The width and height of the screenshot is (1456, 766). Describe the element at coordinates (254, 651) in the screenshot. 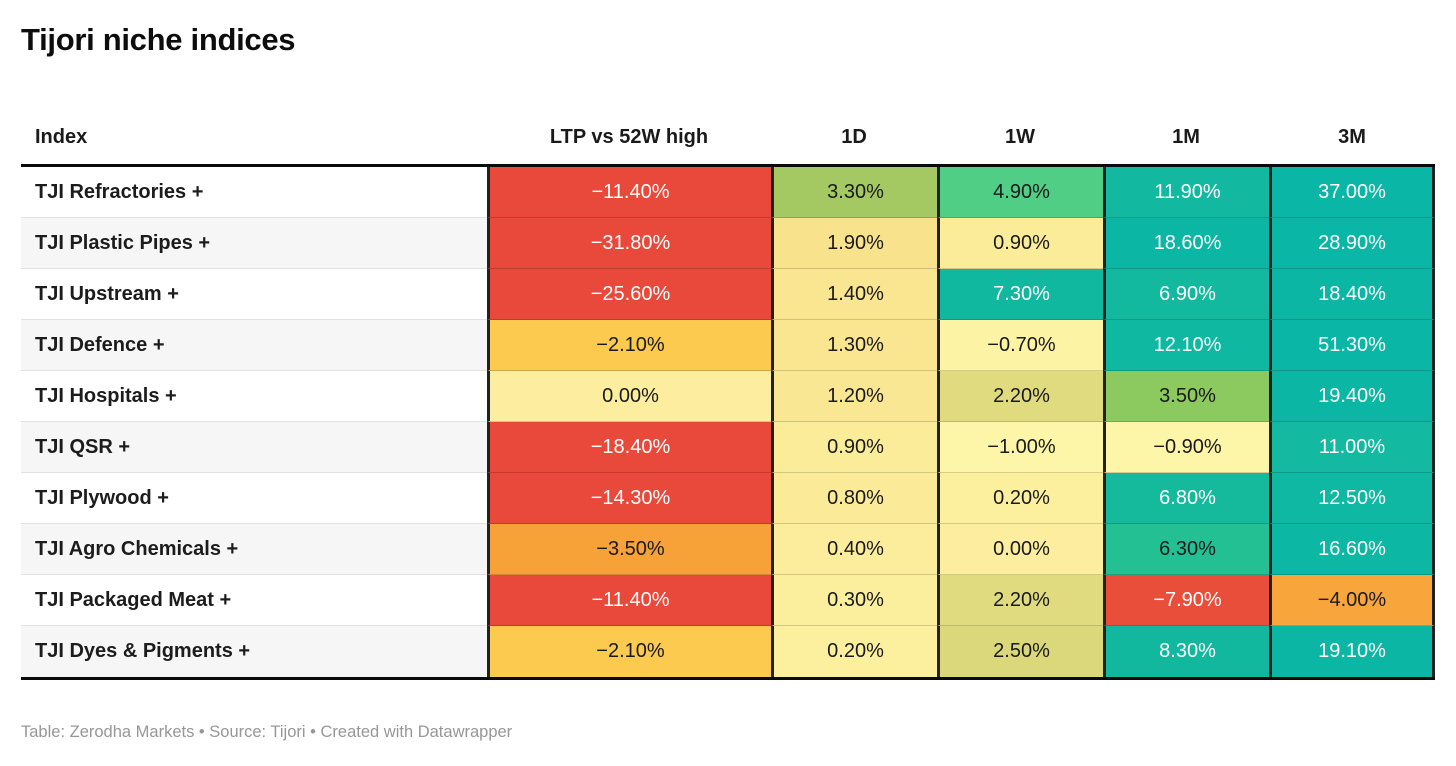

I see `row-label: TJI Dyes & Pigments +` at that location.